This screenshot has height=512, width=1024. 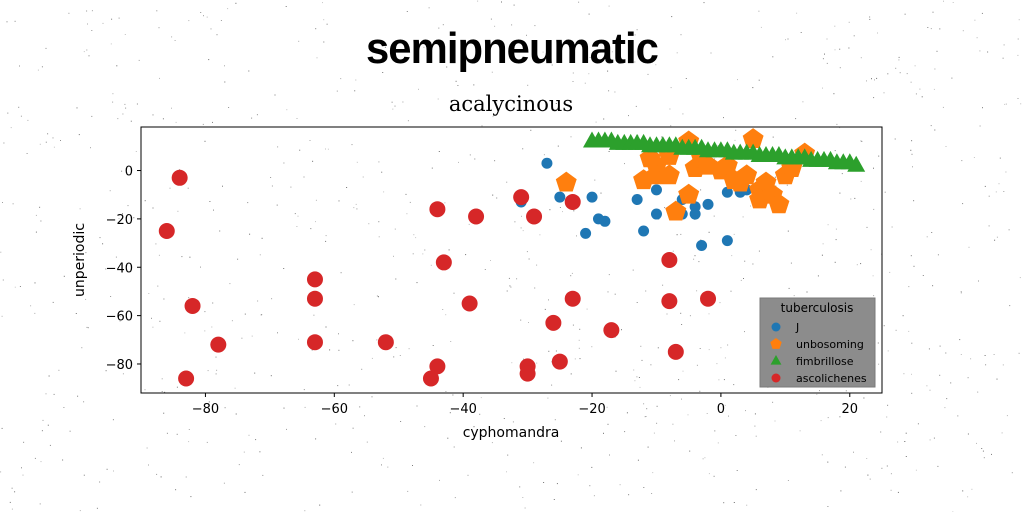 I want to click on x-tick-label: −20, so click(x=591, y=409).